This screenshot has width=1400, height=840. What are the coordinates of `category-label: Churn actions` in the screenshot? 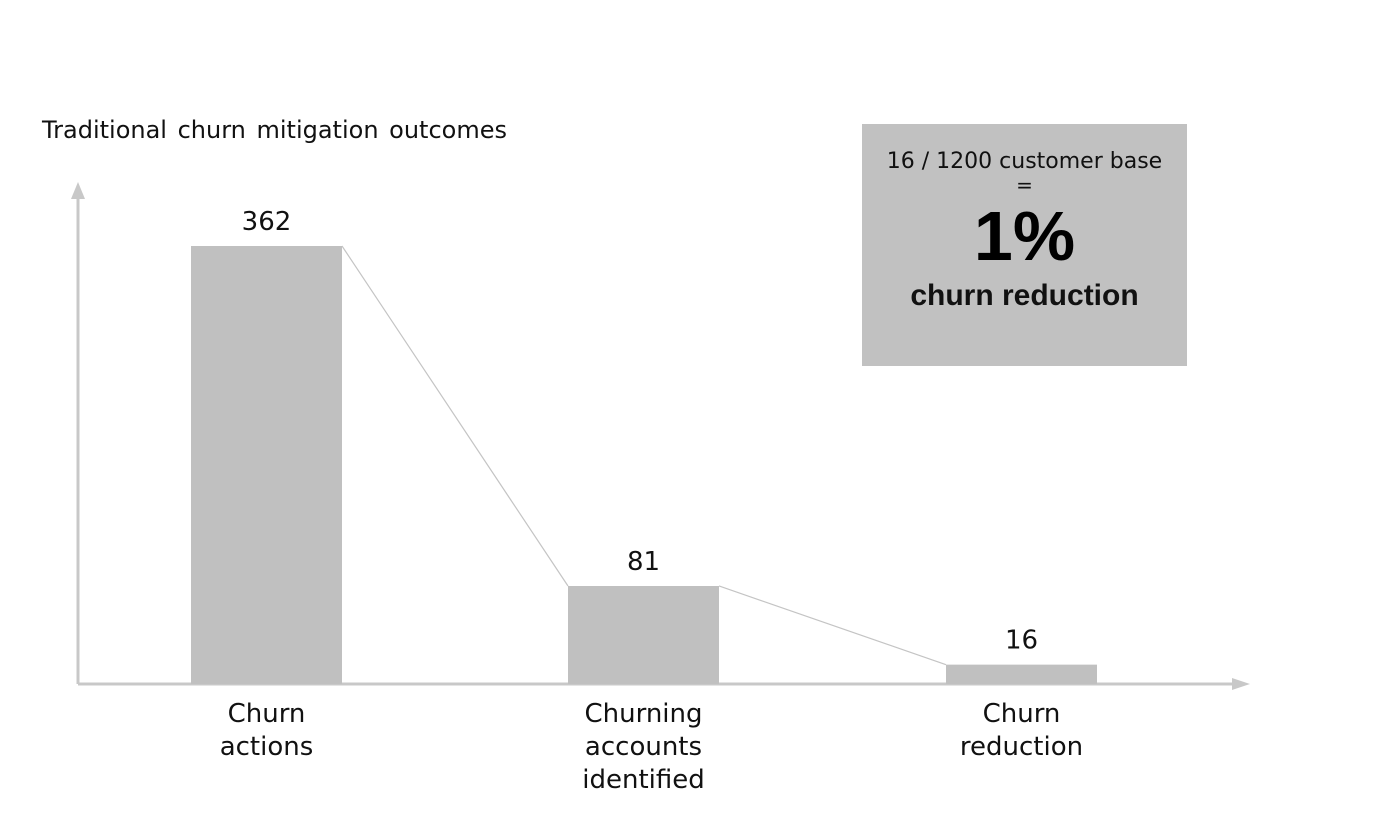 It's located at (267, 730).